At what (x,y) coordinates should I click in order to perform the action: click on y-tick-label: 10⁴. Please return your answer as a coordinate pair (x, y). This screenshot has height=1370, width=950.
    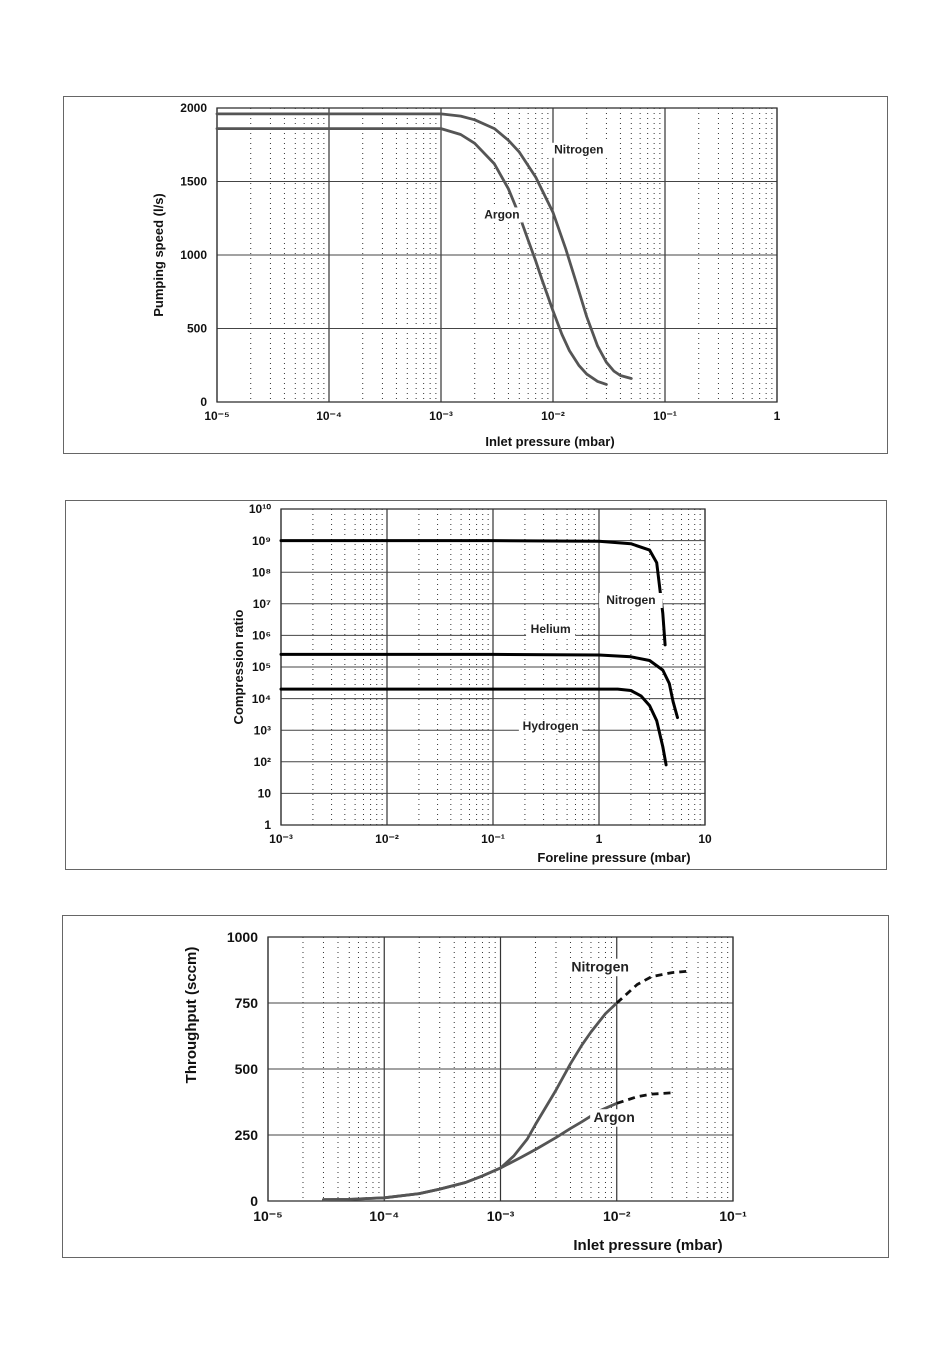
    Looking at the image, I should click on (261, 699).